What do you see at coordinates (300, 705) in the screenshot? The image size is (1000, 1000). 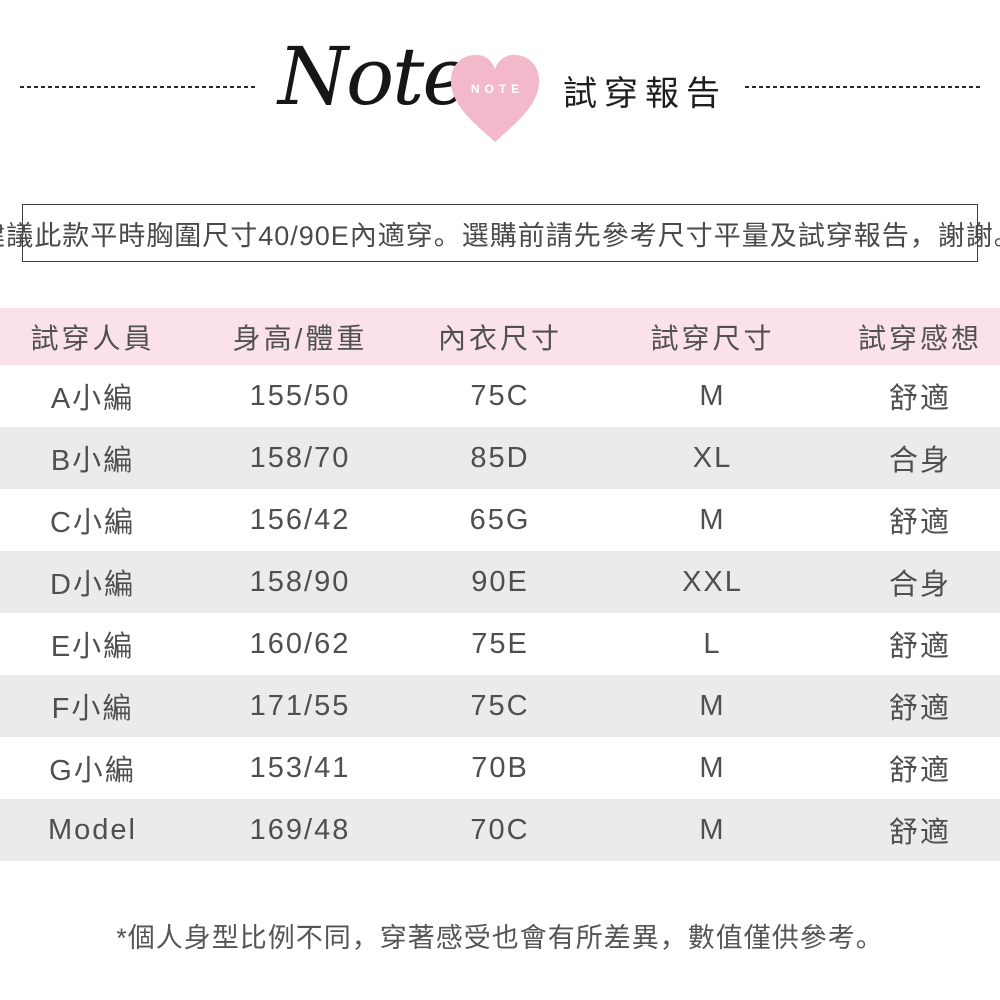 I see `cell-height-weight: 171/55` at bounding box center [300, 705].